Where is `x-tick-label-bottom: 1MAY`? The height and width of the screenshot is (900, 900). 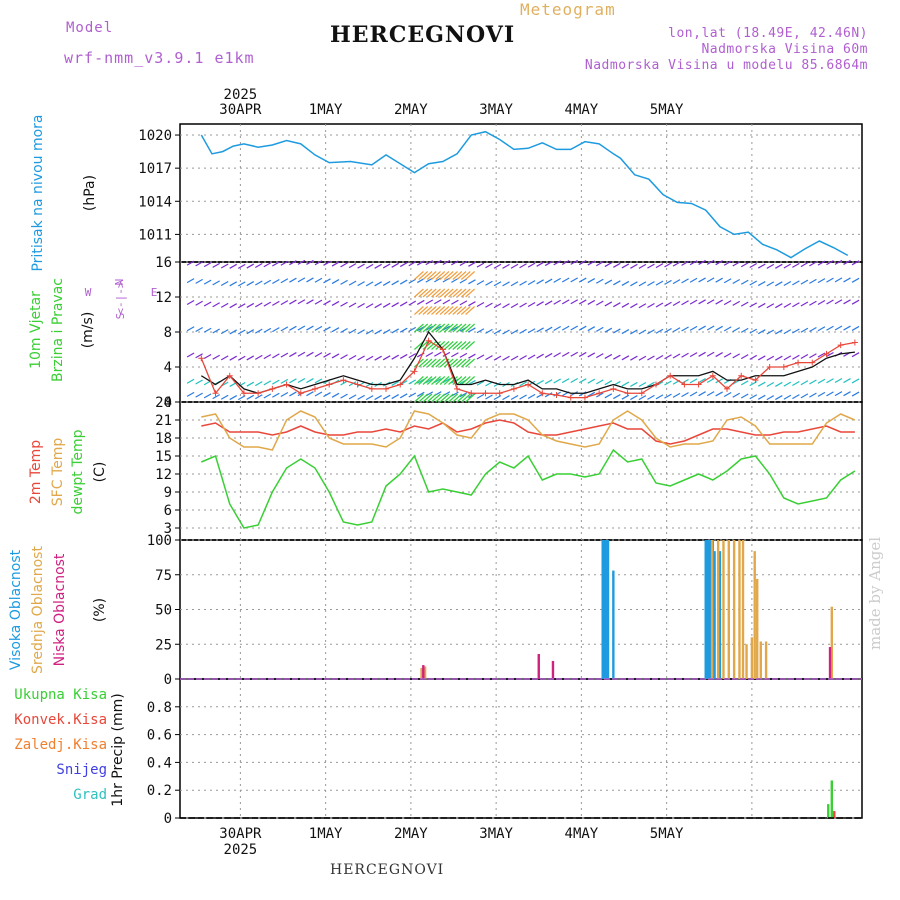 x-tick-label-bottom: 1MAY is located at coordinates (326, 834).